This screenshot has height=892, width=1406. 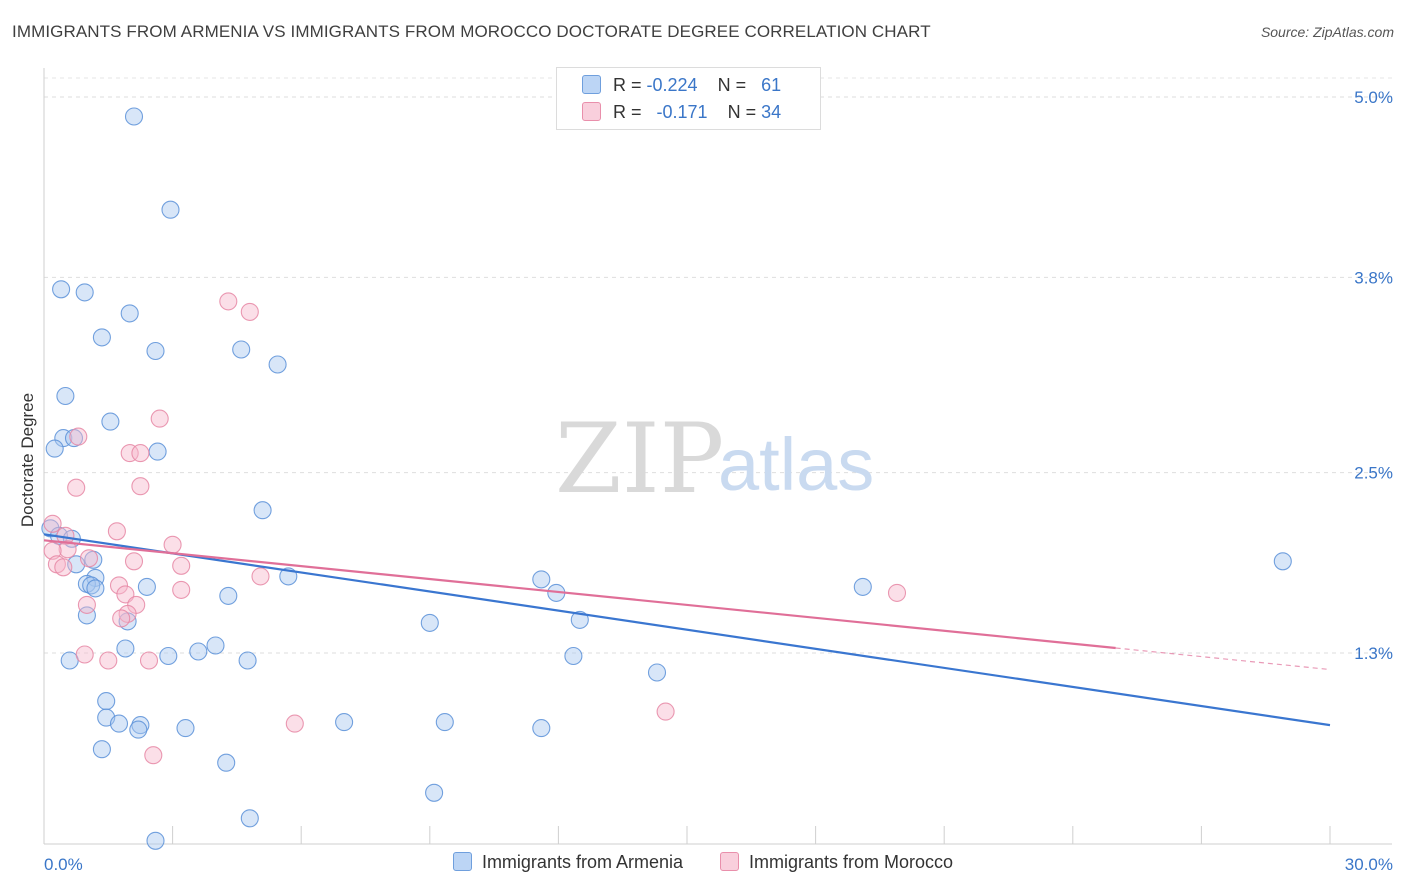 What do you see at coordinates (27, 460) in the screenshot?
I see `y-axis-label: Doctorate Degree` at bounding box center [27, 460].